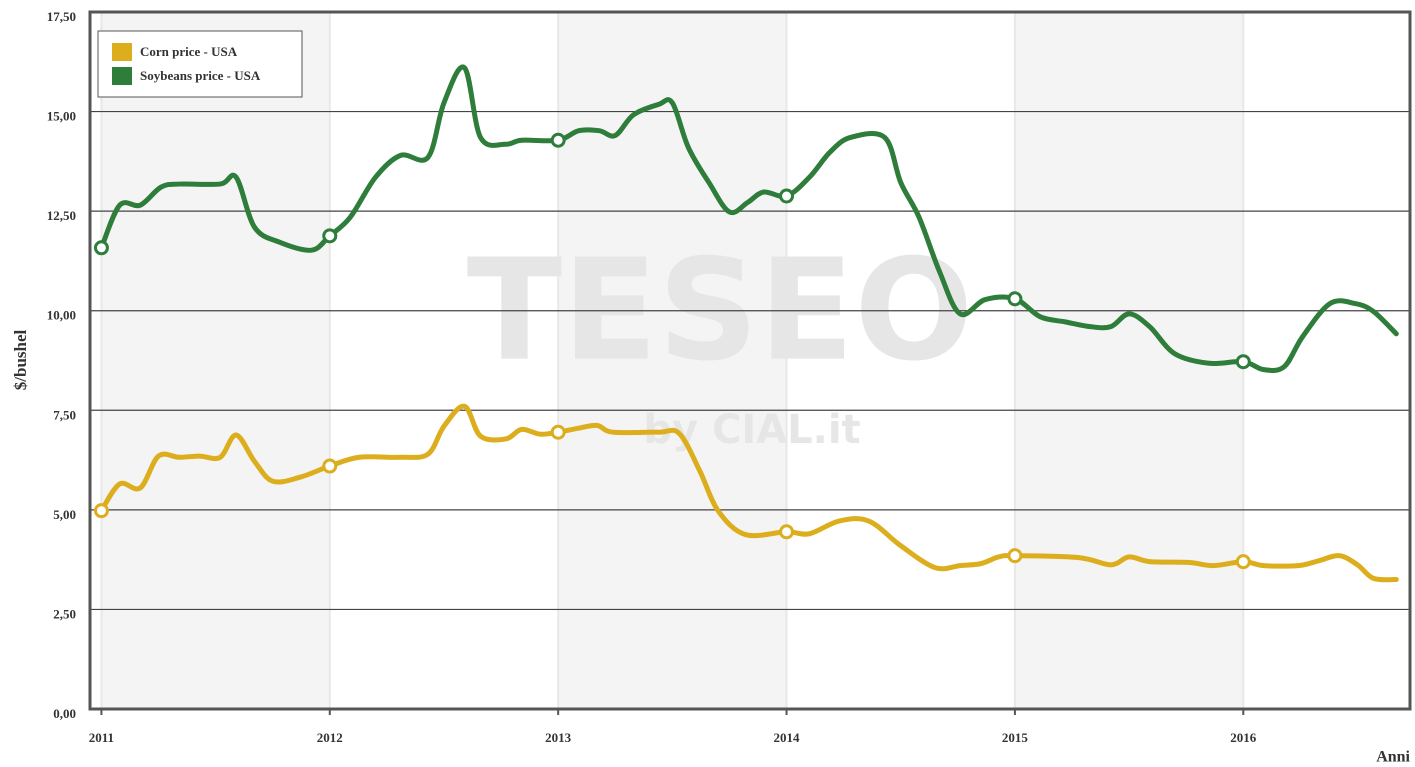  What do you see at coordinates (751, 430) in the screenshot?
I see `watermark-sub: by CIAL.it` at bounding box center [751, 430].